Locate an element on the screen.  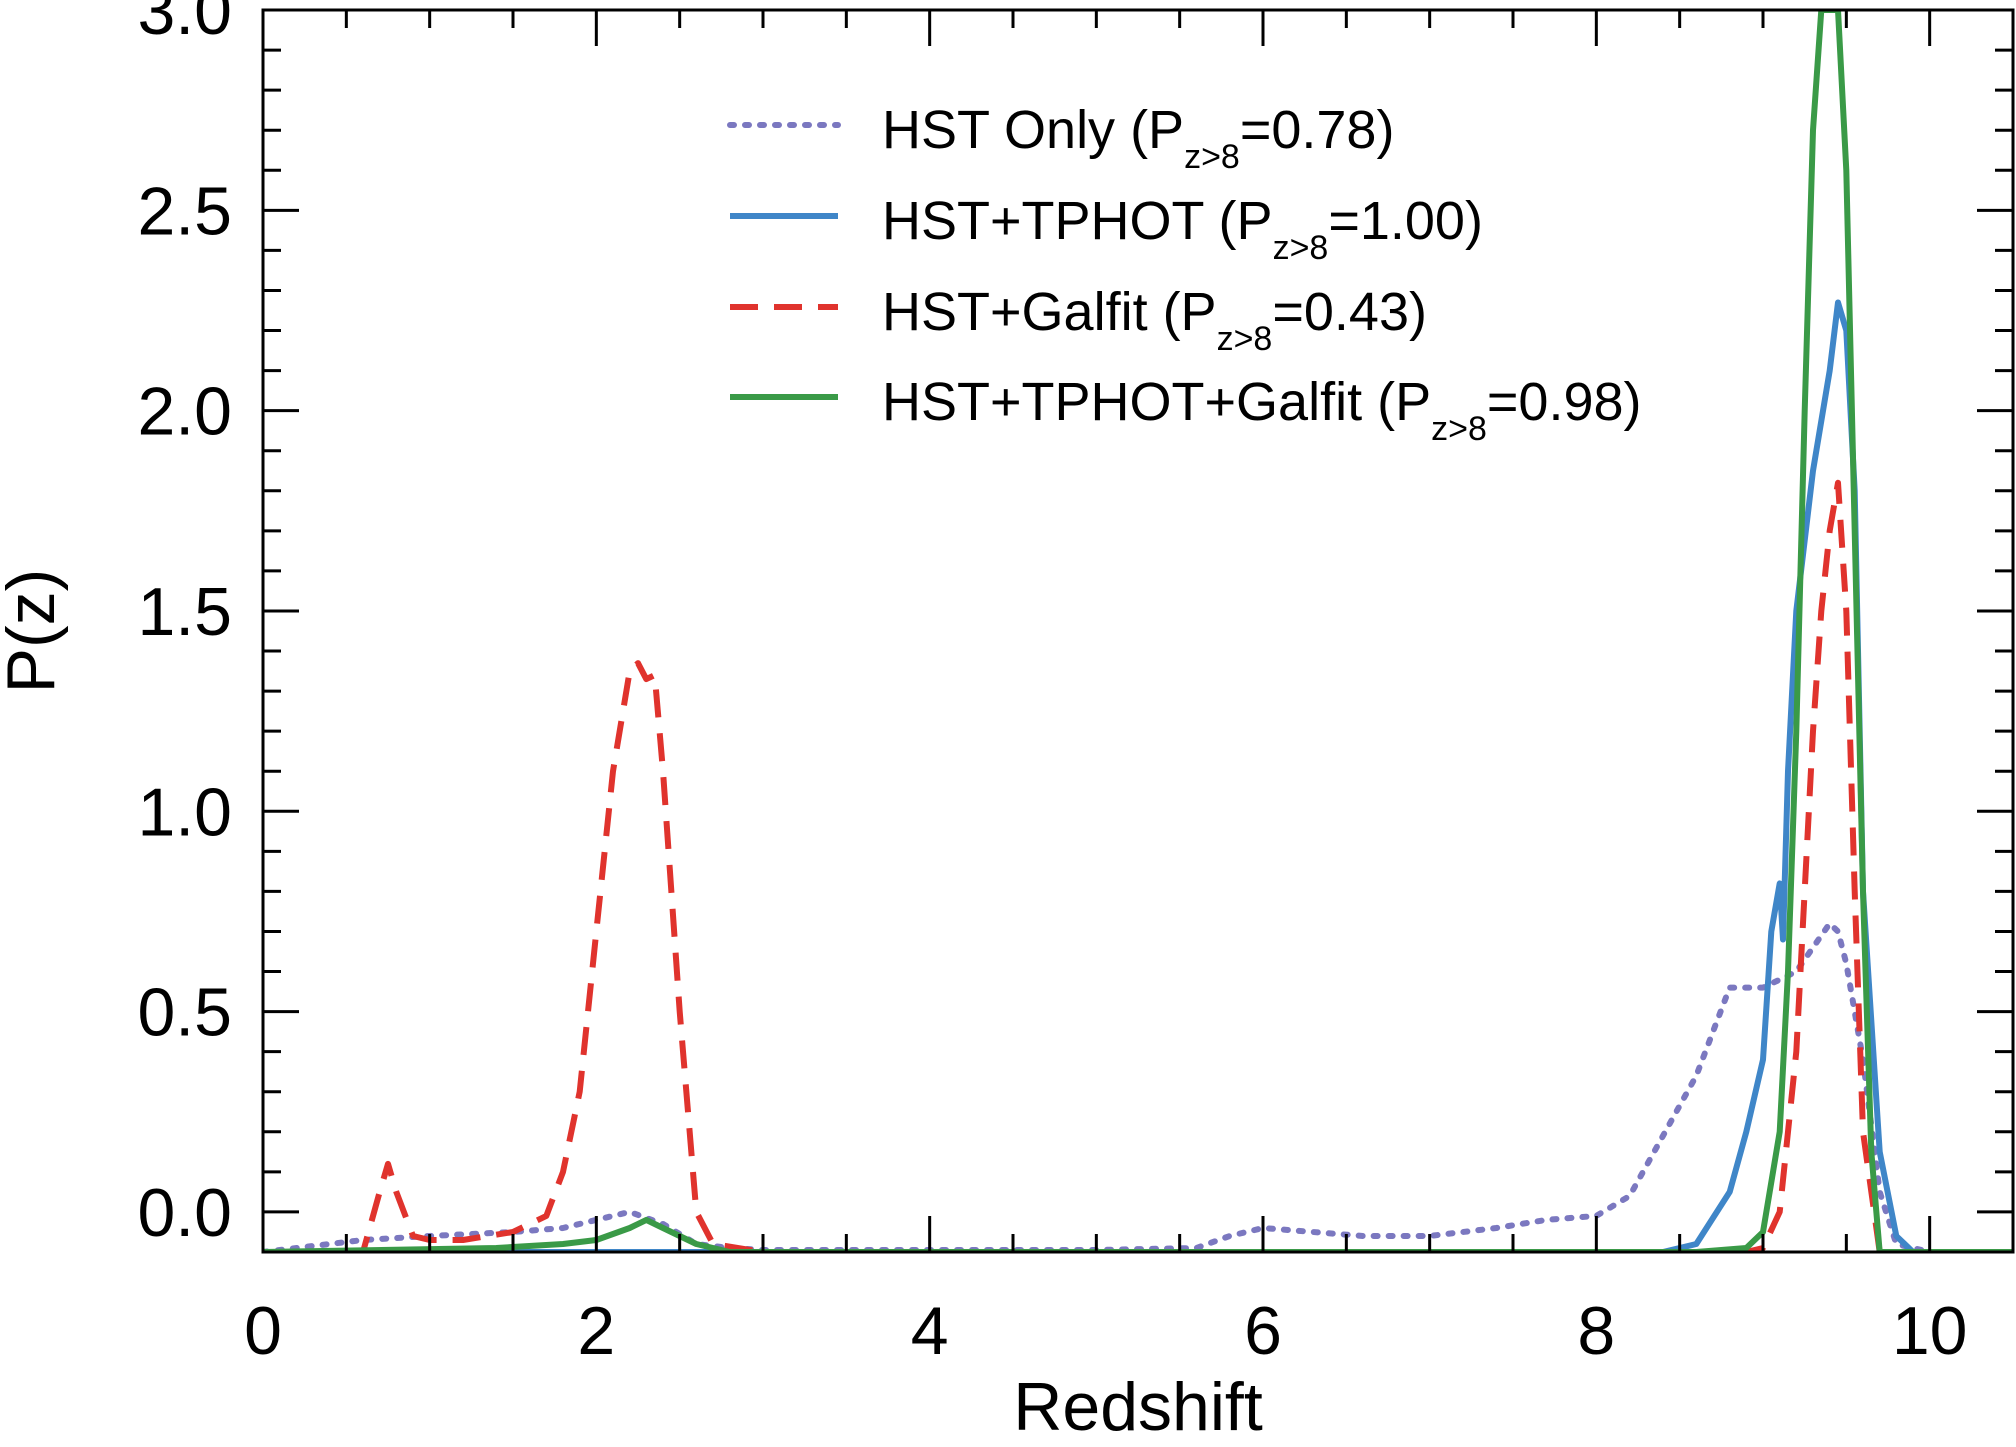
legend-label-0: HST Only (Pz>8=0.78) is located at coordinates (1138, 138).